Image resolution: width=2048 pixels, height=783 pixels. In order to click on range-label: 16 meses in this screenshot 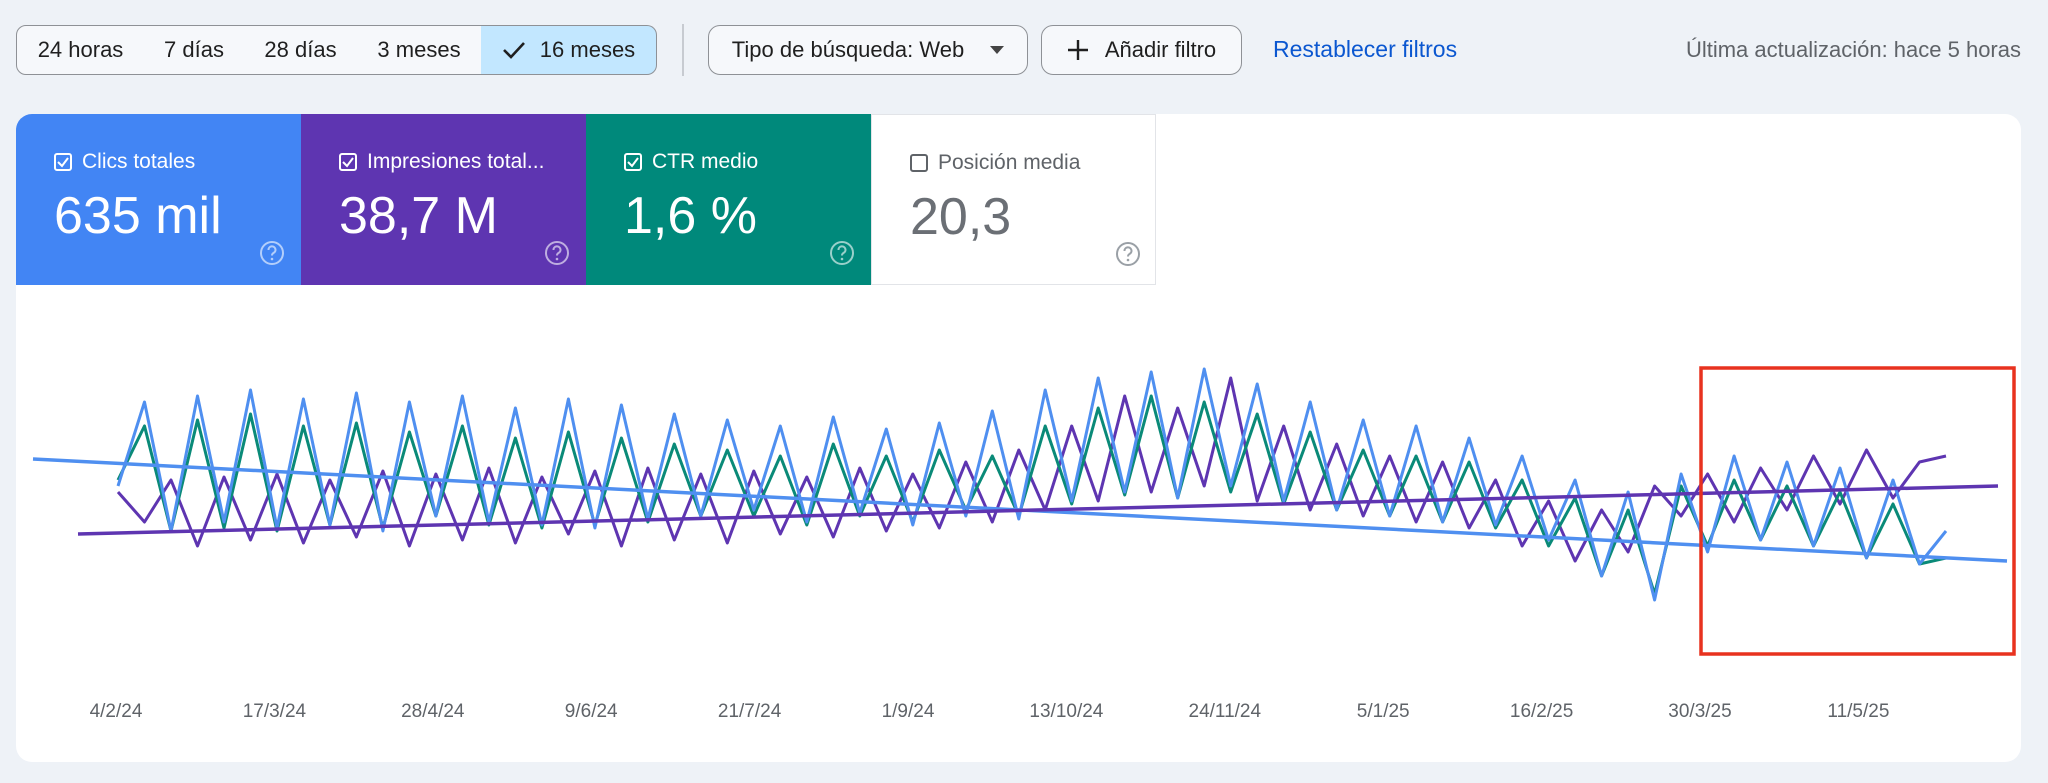, I will do `click(587, 49)`.